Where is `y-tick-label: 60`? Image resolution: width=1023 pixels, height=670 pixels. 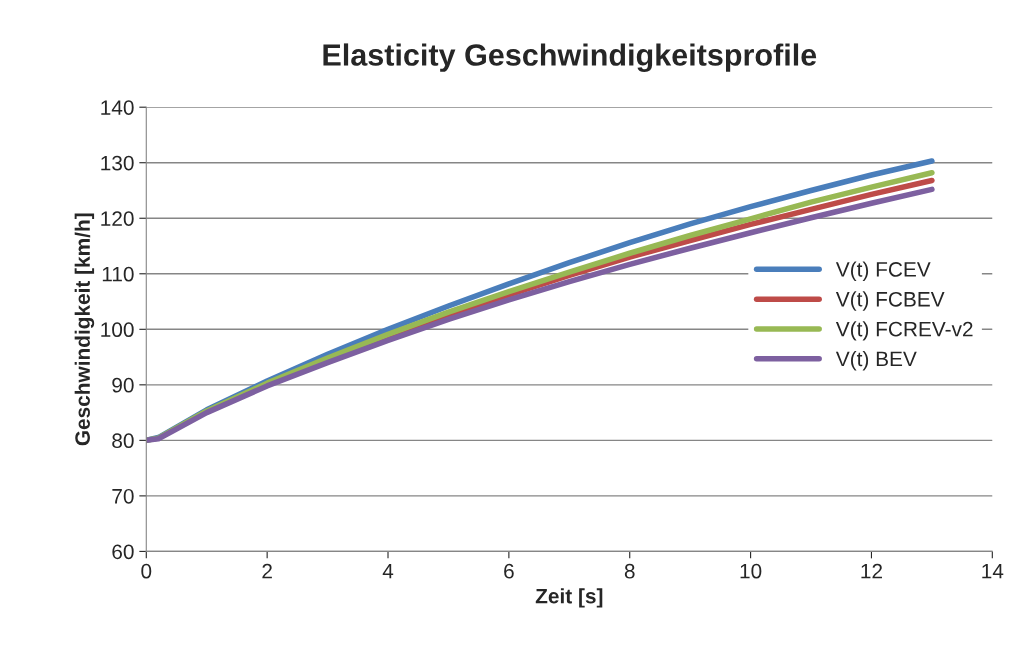 y-tick-label: 60 is located at coordinates (123, 552).